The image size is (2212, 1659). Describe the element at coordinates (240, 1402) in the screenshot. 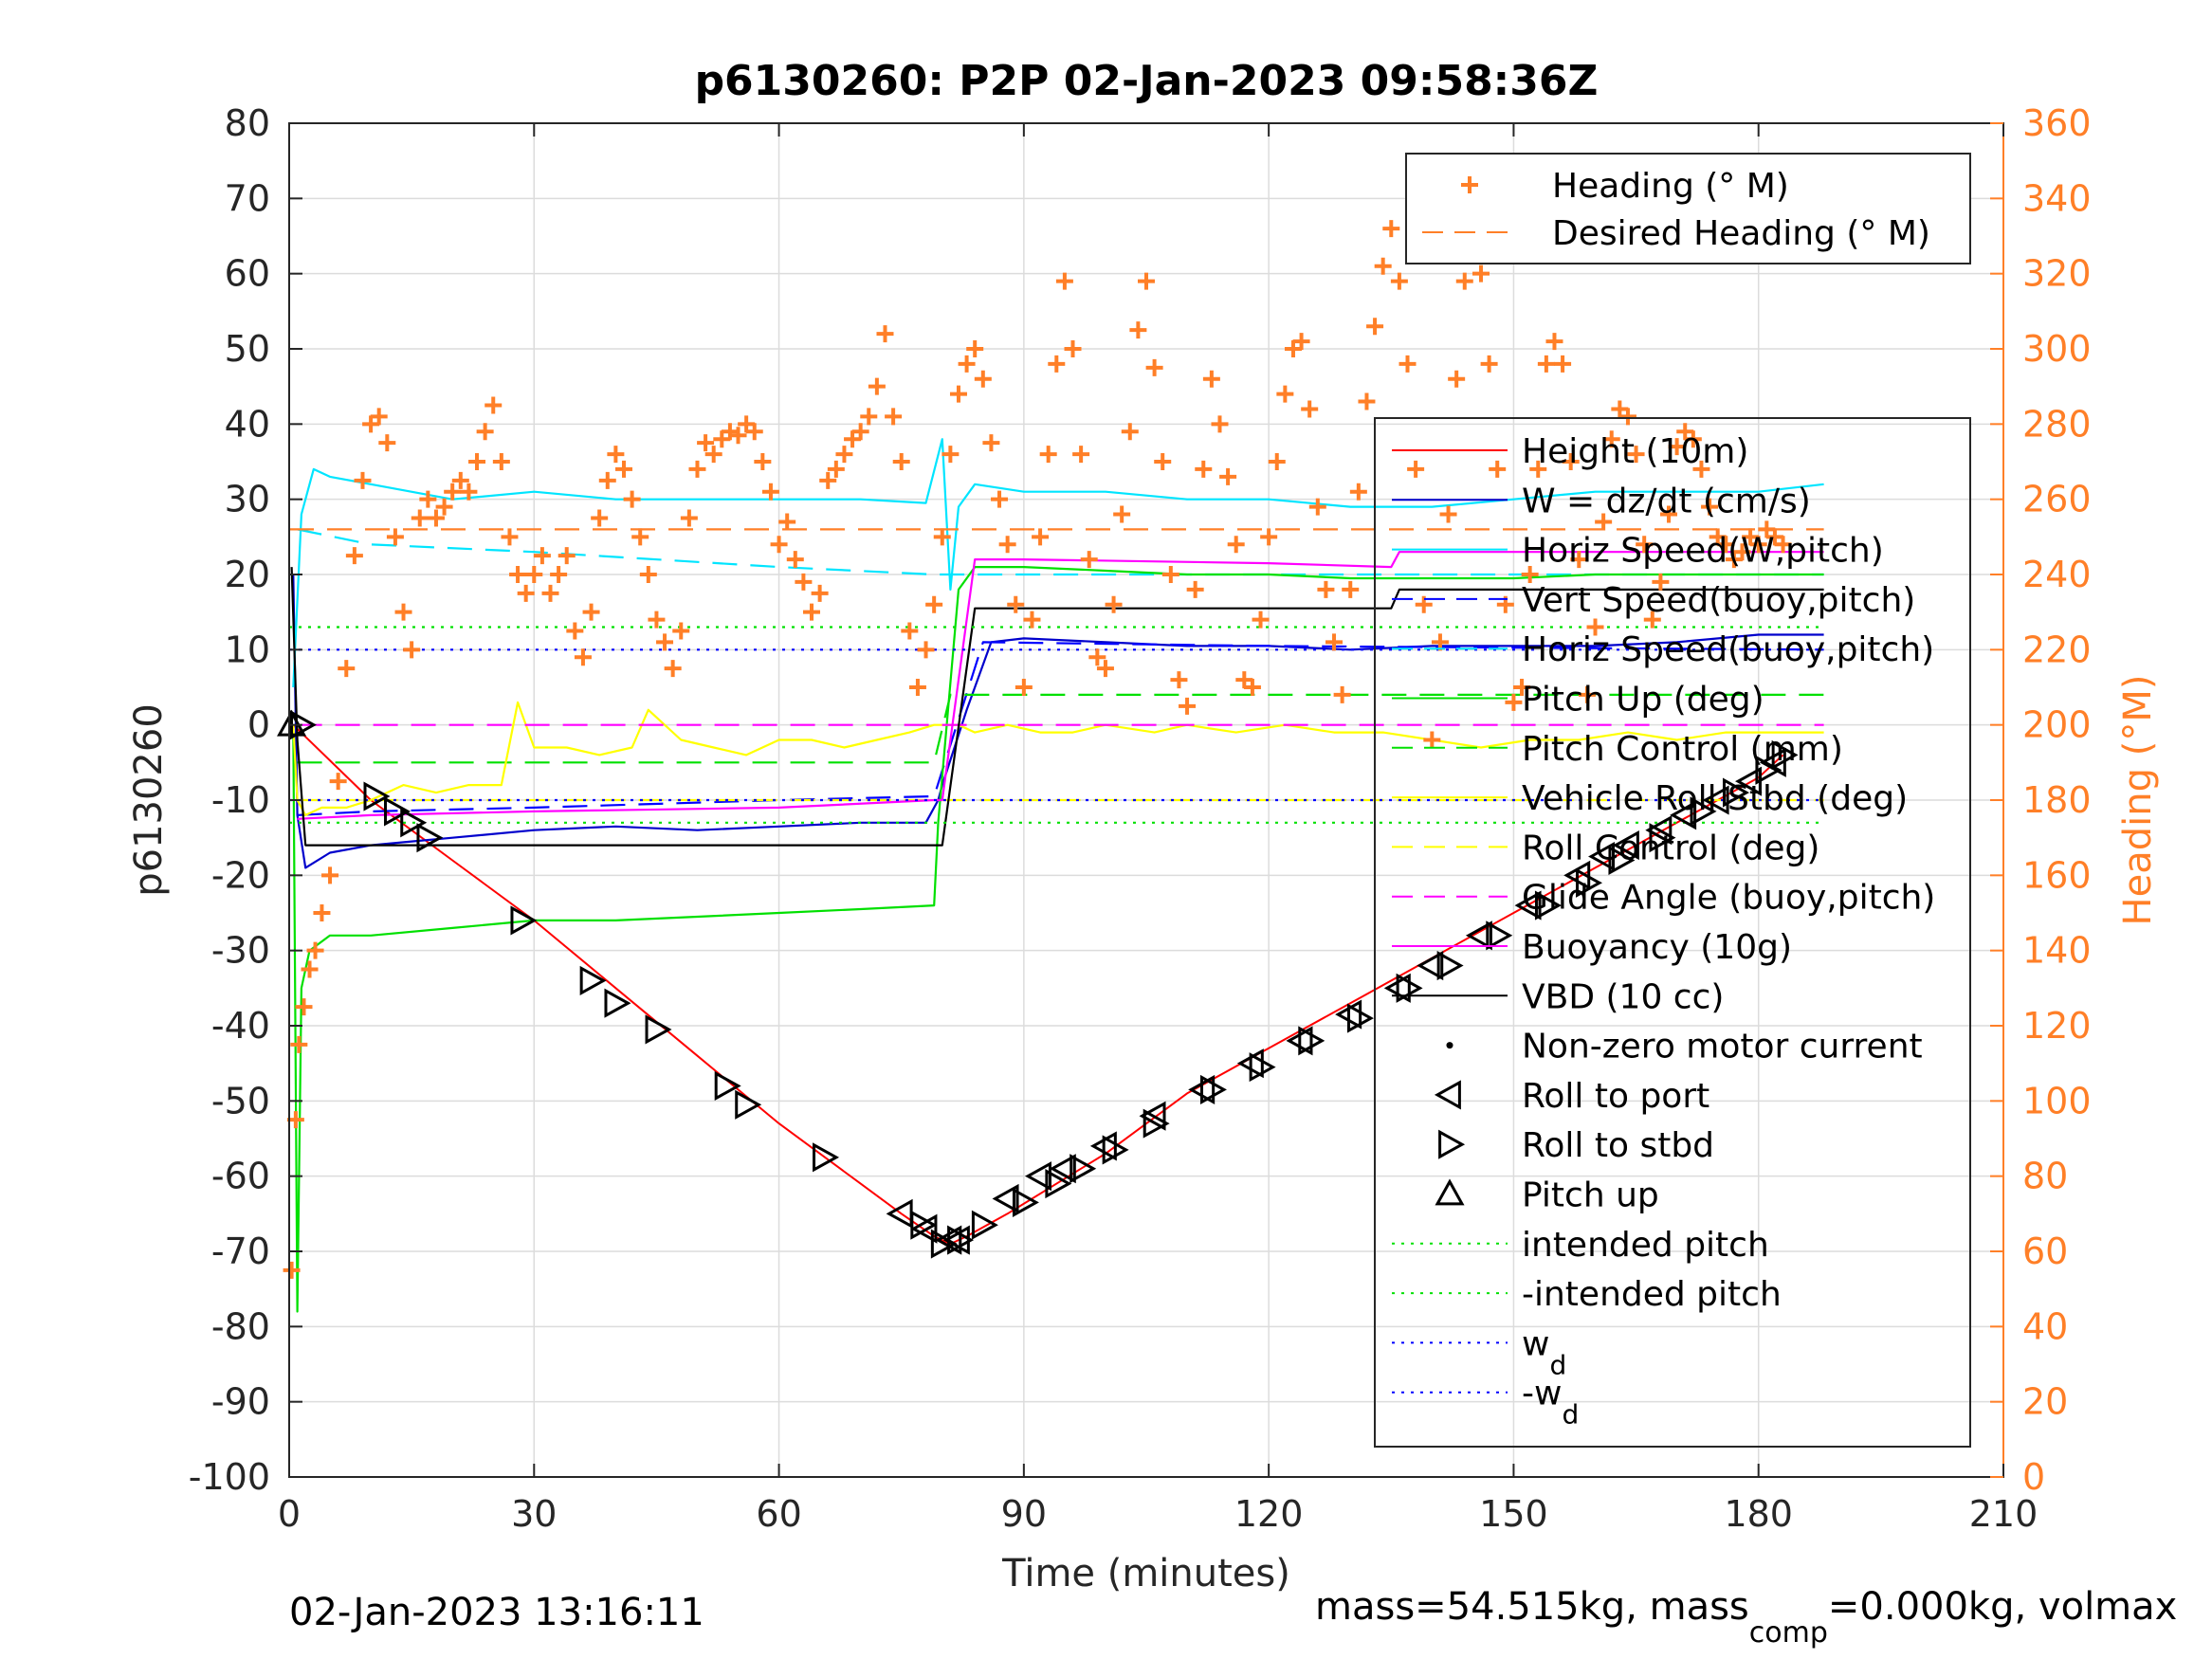

I see `y-tick-label--90: -90` at that location.